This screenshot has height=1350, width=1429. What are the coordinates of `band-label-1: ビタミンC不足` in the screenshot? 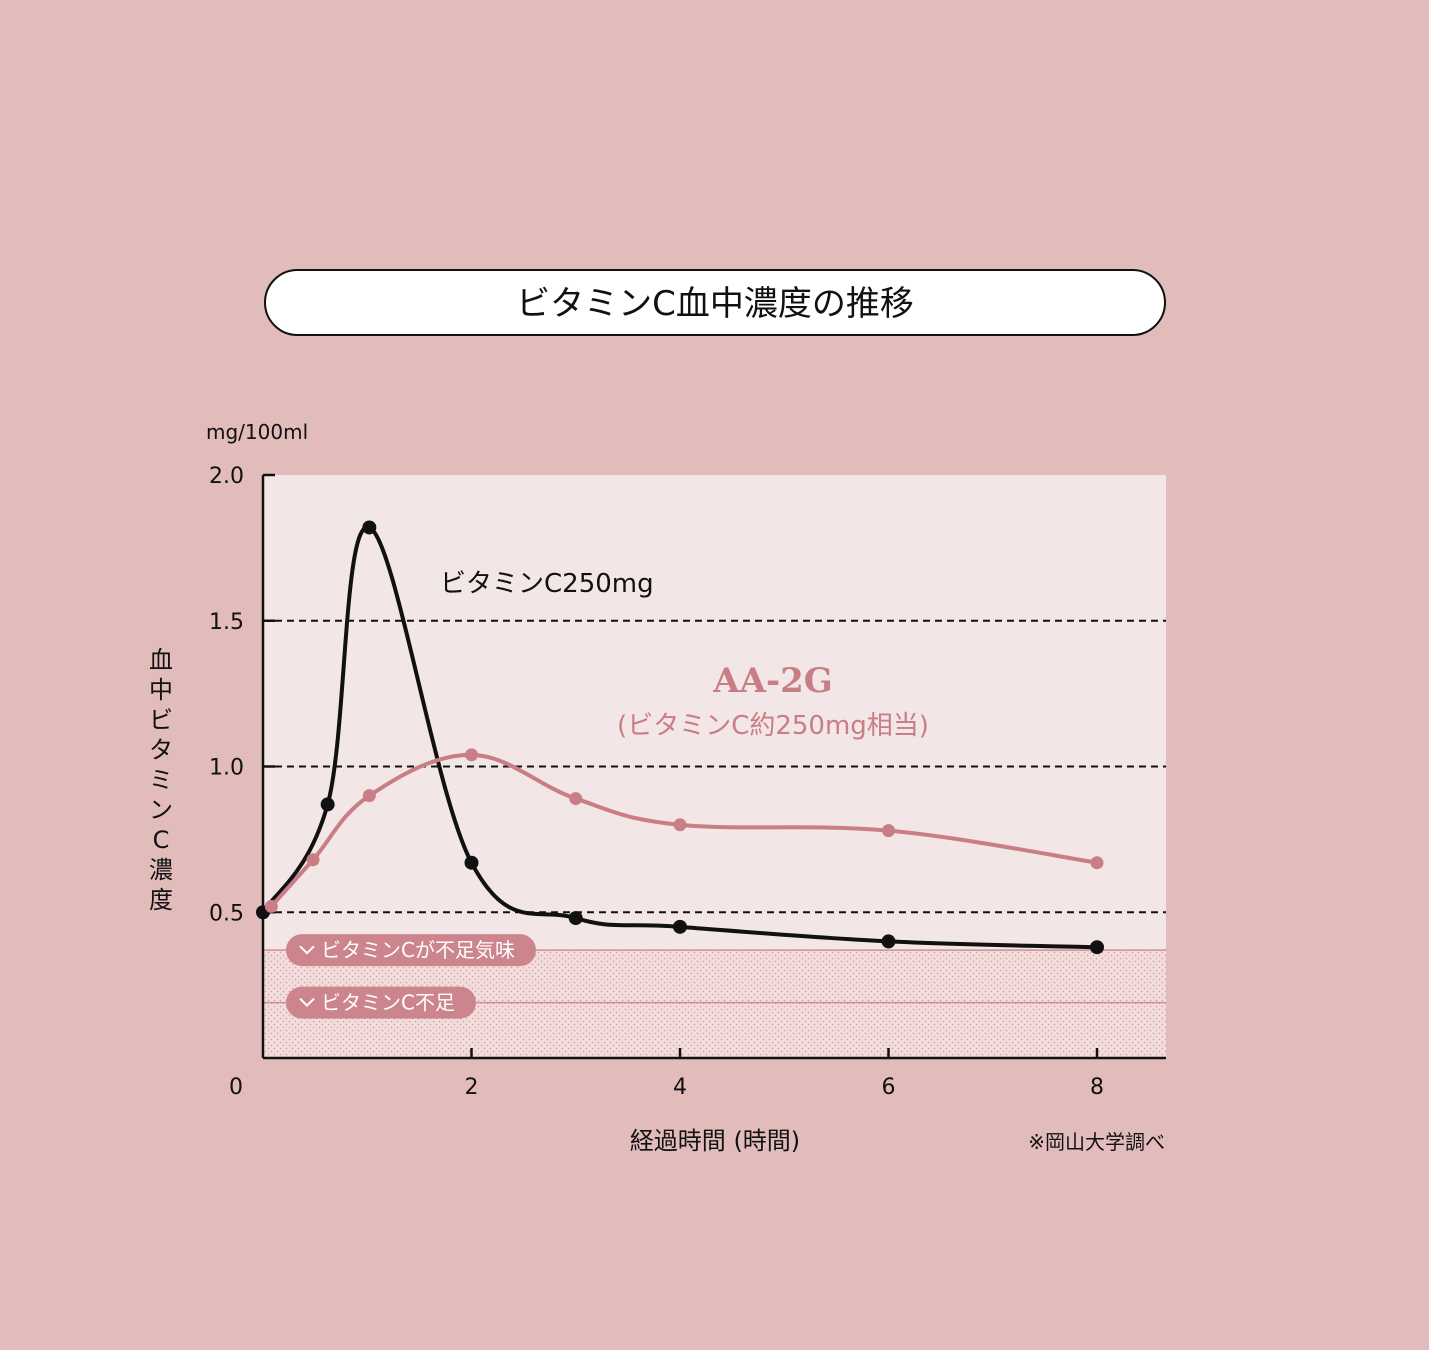 It's located at (381, 1002).